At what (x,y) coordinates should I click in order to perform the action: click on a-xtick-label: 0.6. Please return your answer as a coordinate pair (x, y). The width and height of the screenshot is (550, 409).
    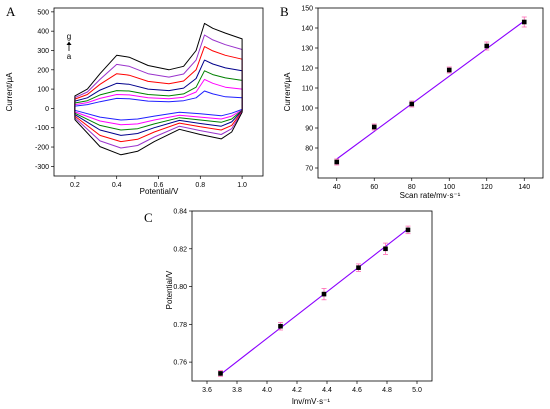
    Looking at the image, I should click on (159, 185).